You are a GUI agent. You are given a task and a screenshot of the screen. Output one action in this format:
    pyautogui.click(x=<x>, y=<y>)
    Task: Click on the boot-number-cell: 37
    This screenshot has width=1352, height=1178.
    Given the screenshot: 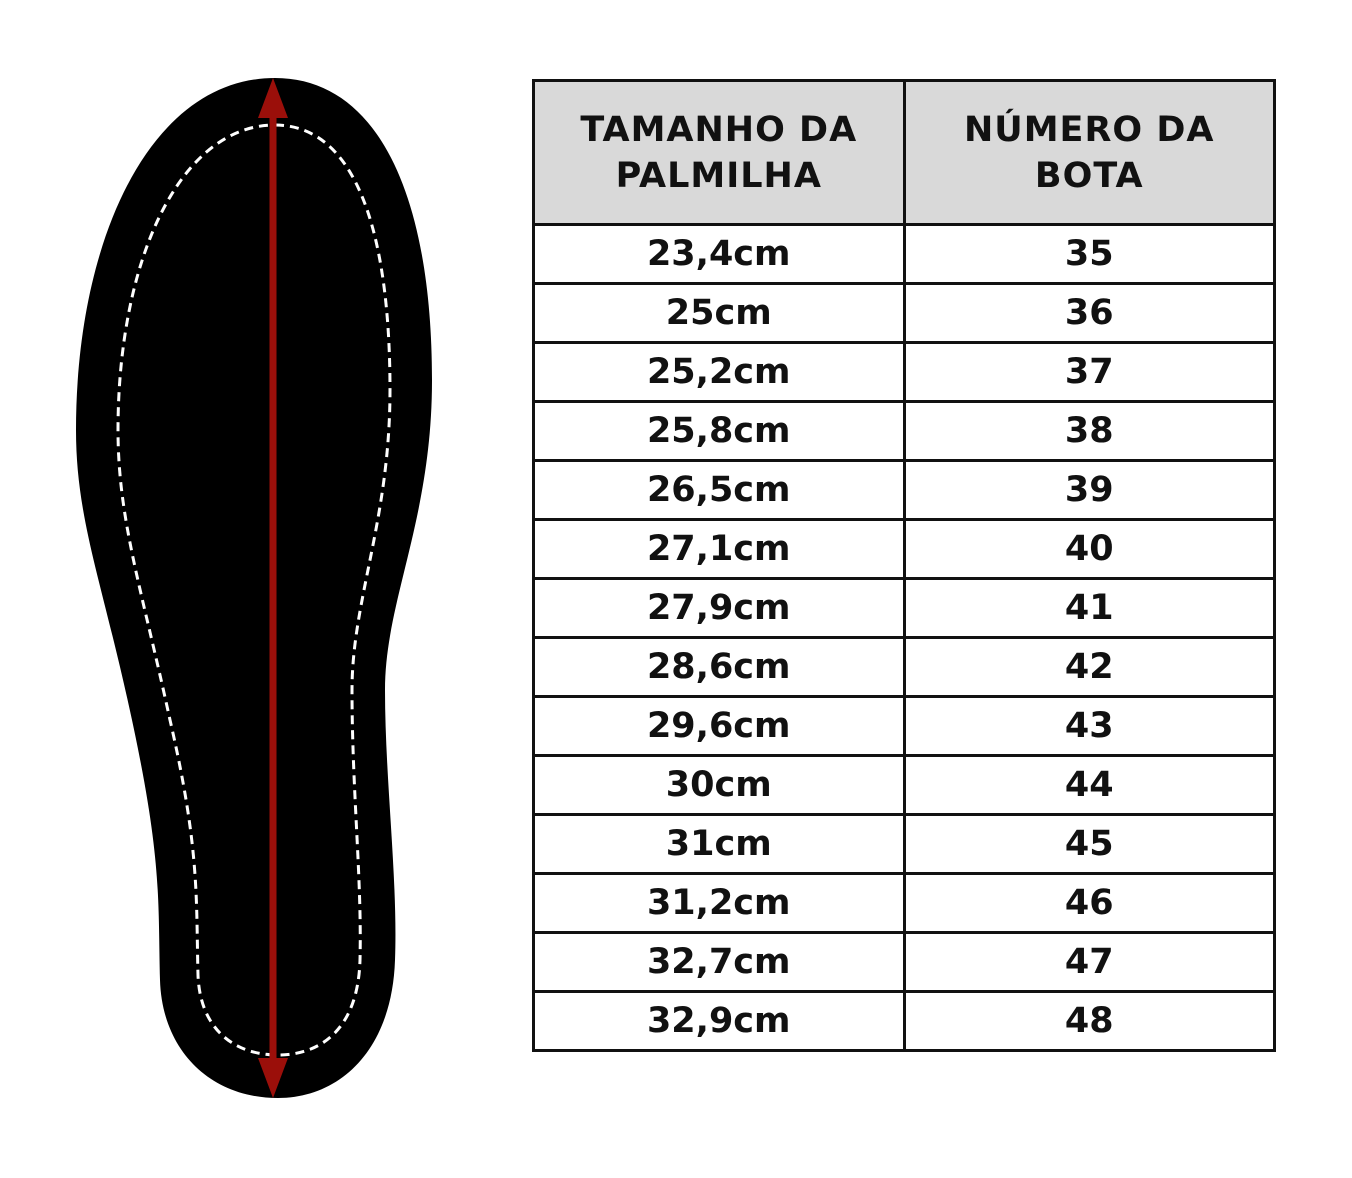 What is the action you would take?
    pyautogui.click(x=1089, y=372)
    